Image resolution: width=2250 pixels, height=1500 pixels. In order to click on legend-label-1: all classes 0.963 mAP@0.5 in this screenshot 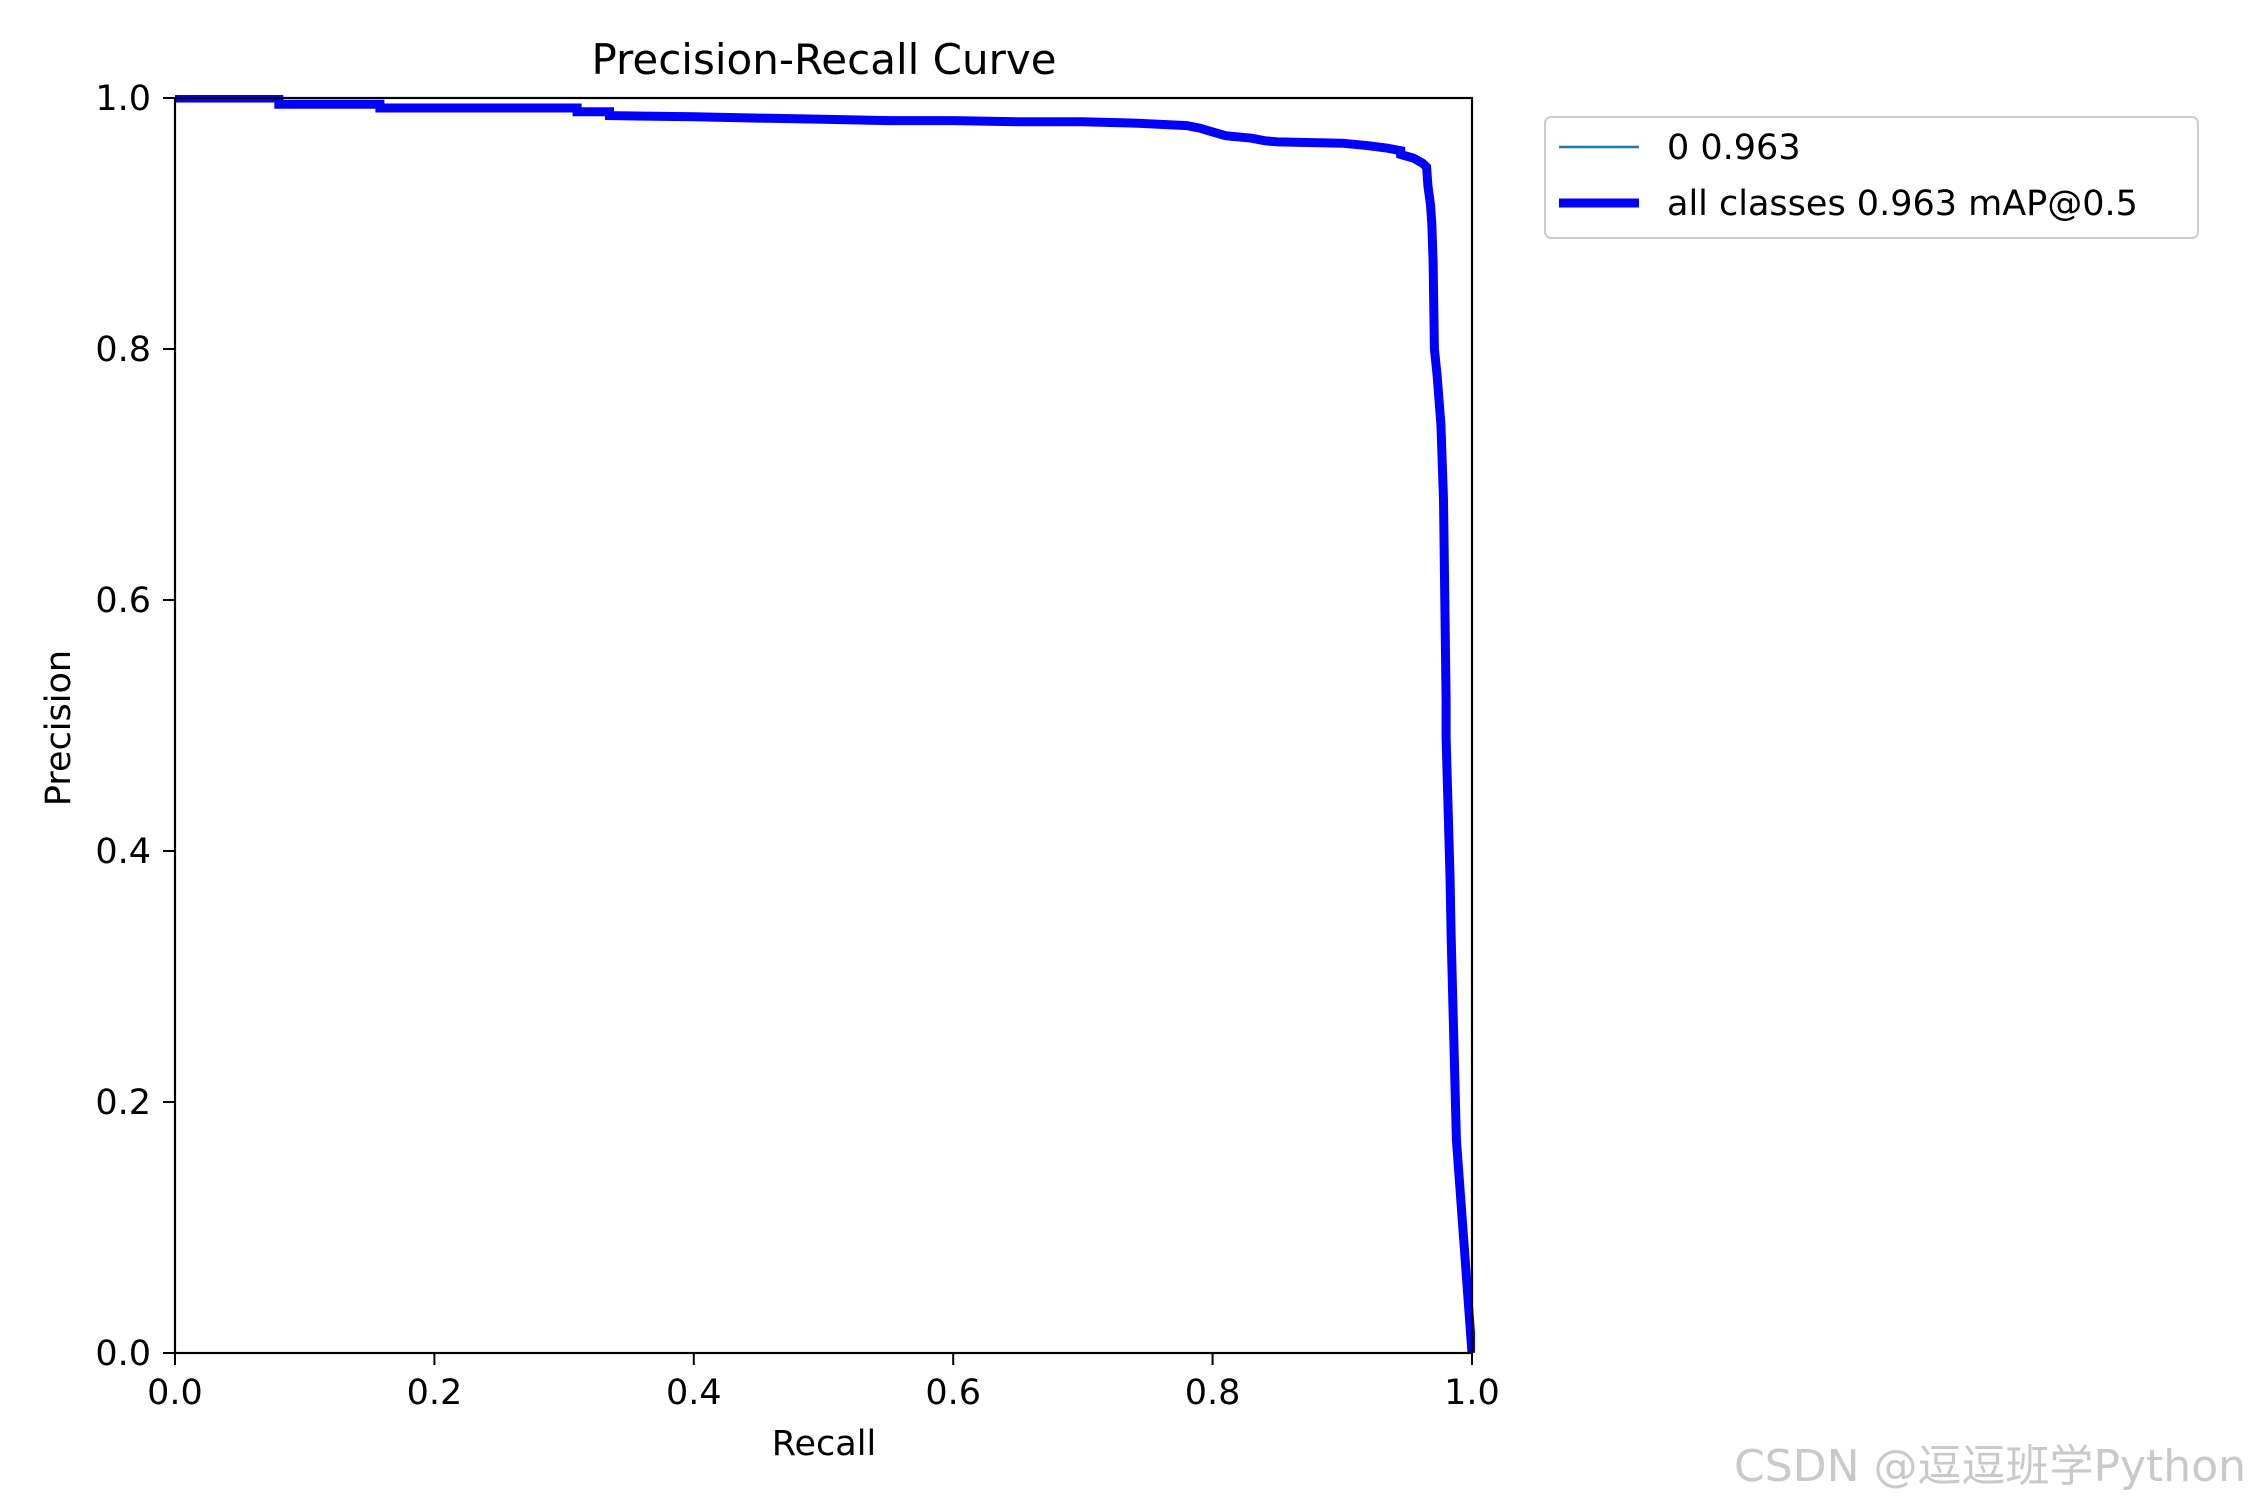, I will do `click(1902, 204)`.